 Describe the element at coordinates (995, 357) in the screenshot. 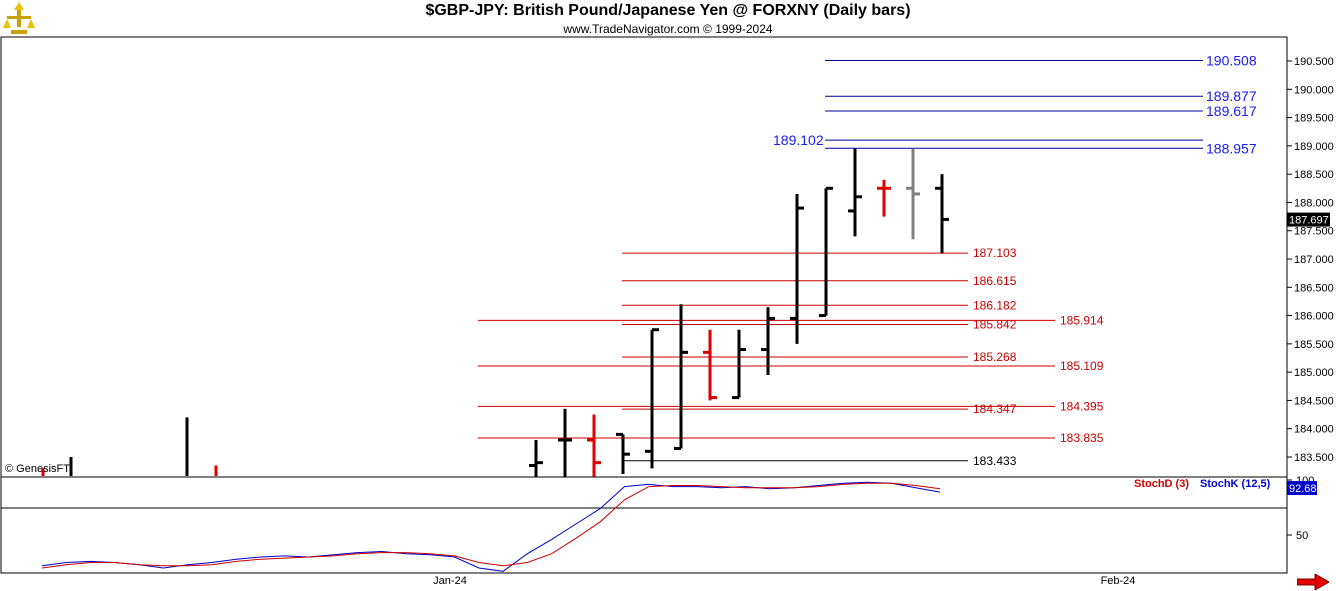

I see `support-label: 185.268` at that location.